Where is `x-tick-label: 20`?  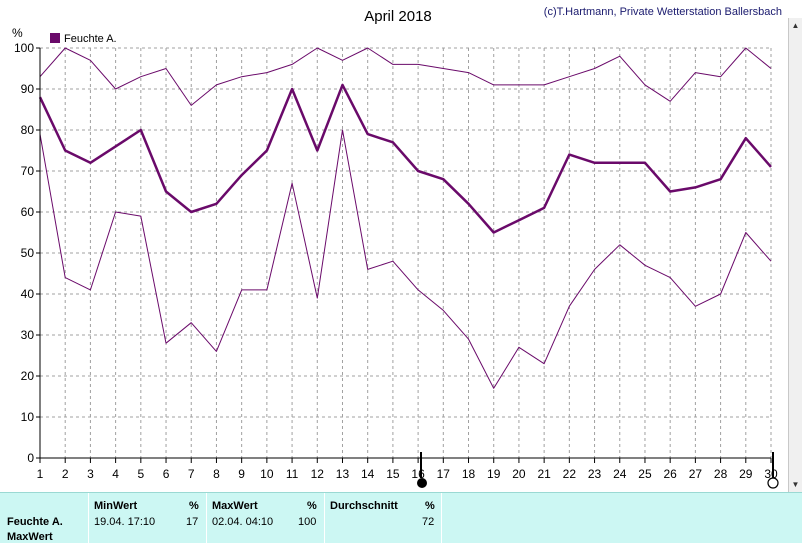
x-tick-label: 20 is located at coordinates (519, 474).